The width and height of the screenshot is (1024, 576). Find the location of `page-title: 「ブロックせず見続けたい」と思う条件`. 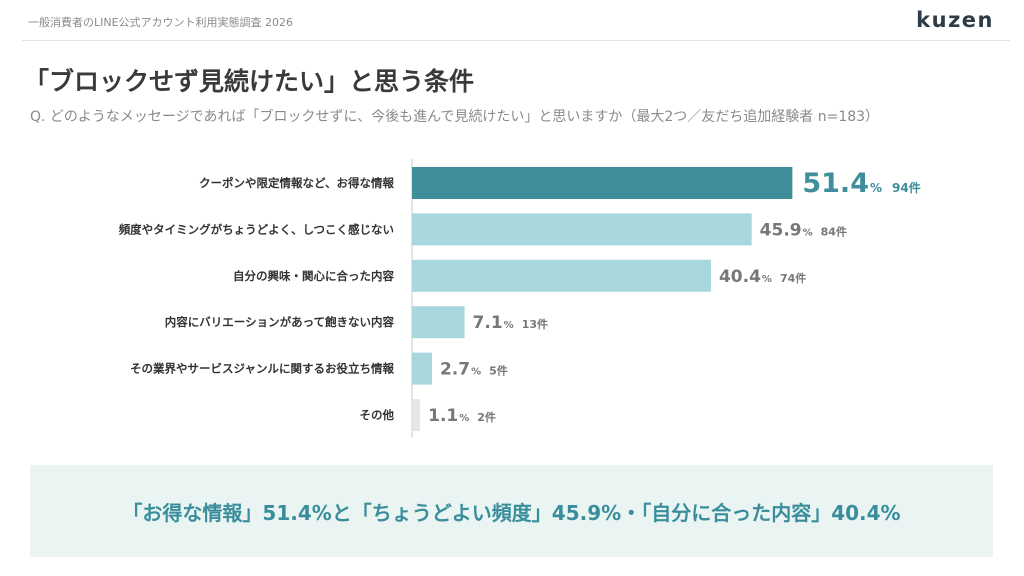

page-title: 「ブロックせず見続けたい」と思う条件 is located at coordinates (249, 81).